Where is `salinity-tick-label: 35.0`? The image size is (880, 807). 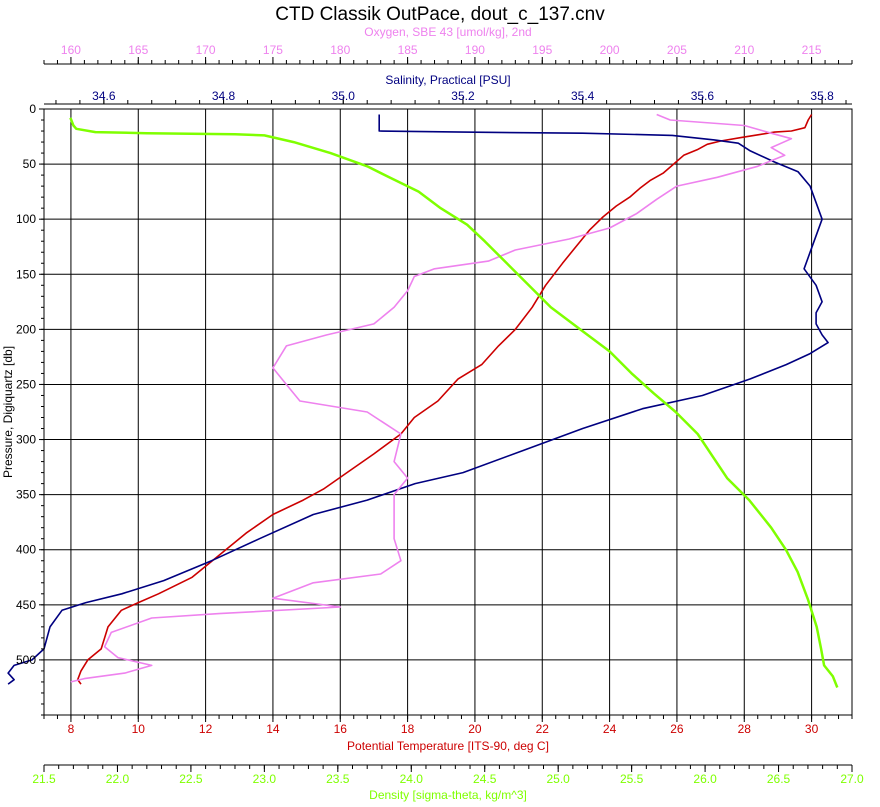
salinity-tick-label: 35.0 is located at coordinates (344, 96).